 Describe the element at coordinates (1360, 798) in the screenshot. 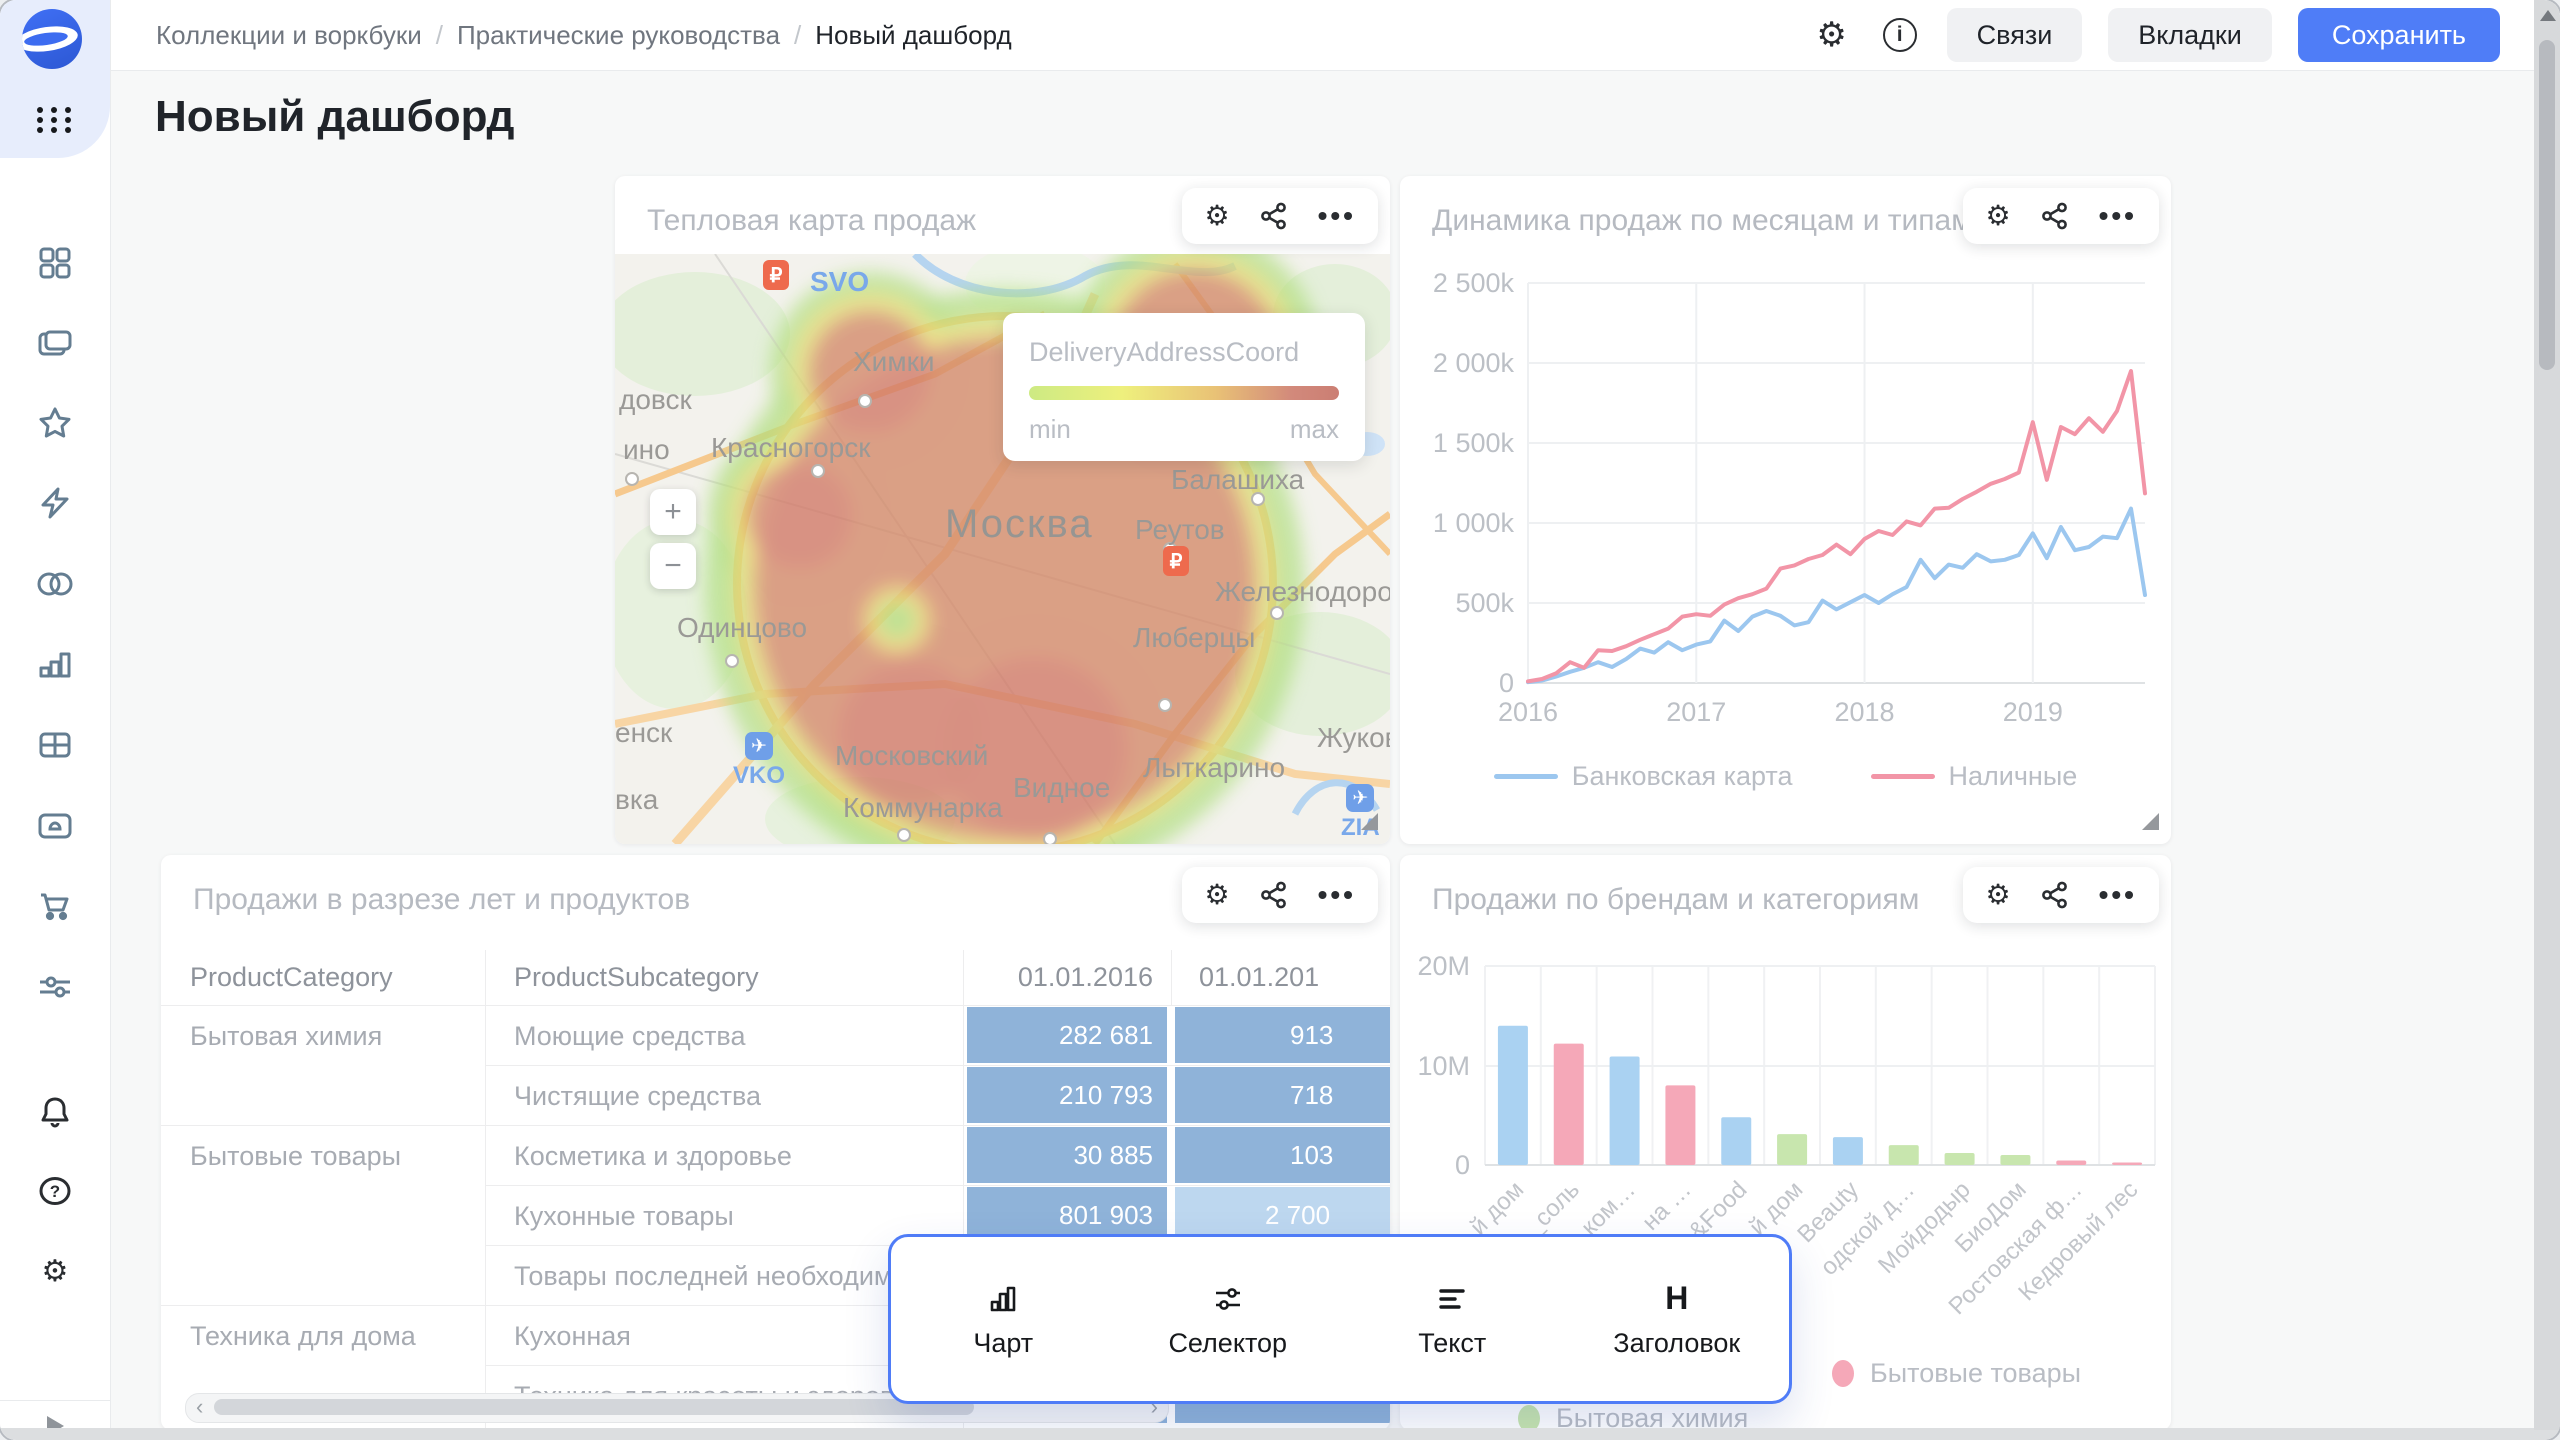

I see `airplane-icon: ✈` at that location.